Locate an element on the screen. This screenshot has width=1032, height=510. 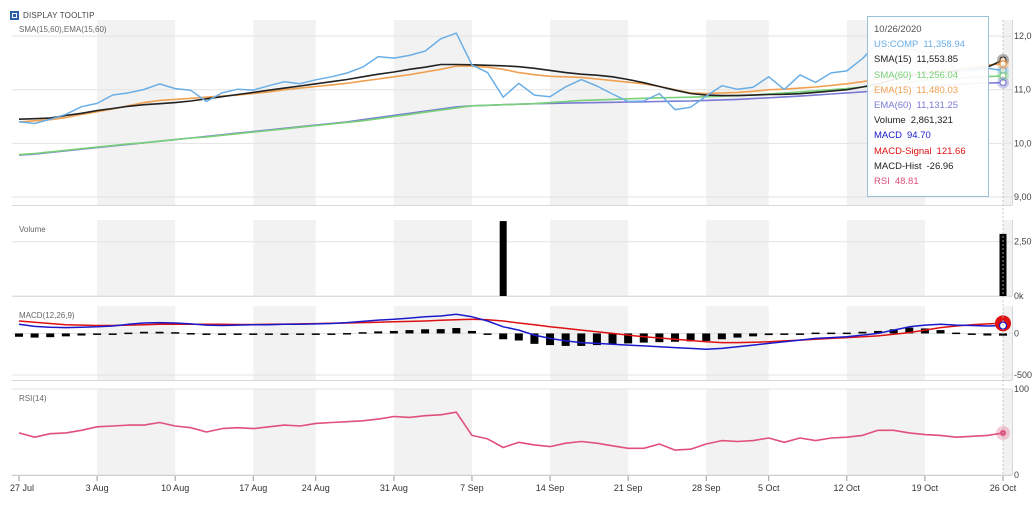
y-tick-label: 100 is located at coordinates (1021, 389).